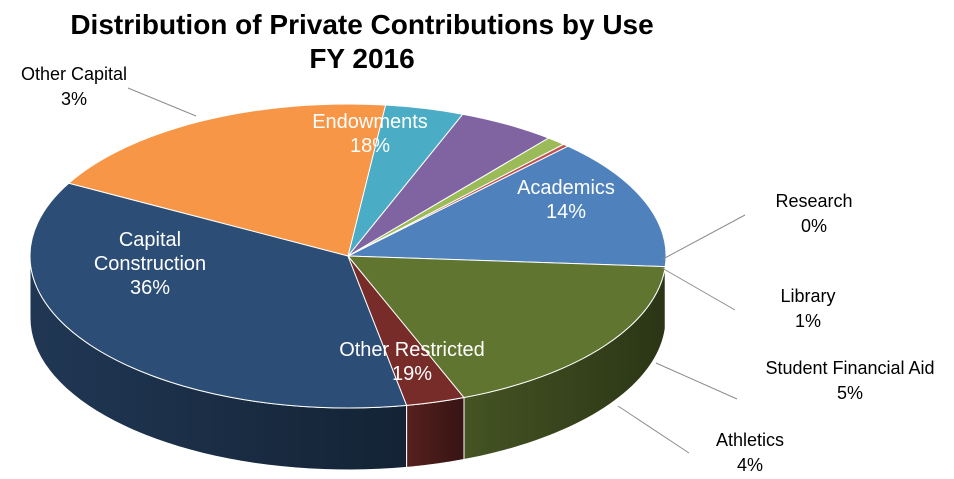 The image size is (954, 479). I want to click on label-capital-construction: Capital Construction, so click(150, 252).